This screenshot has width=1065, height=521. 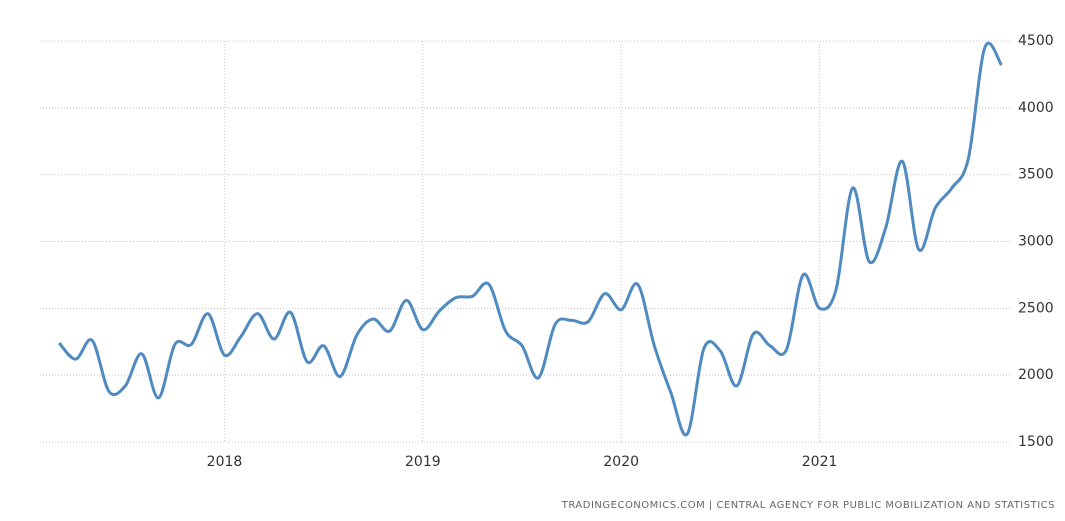 What do you see at coordinates (1036, 442) in the screenshot?
I see `y-tick-label: 1500` at bounding box center [1036, 442].